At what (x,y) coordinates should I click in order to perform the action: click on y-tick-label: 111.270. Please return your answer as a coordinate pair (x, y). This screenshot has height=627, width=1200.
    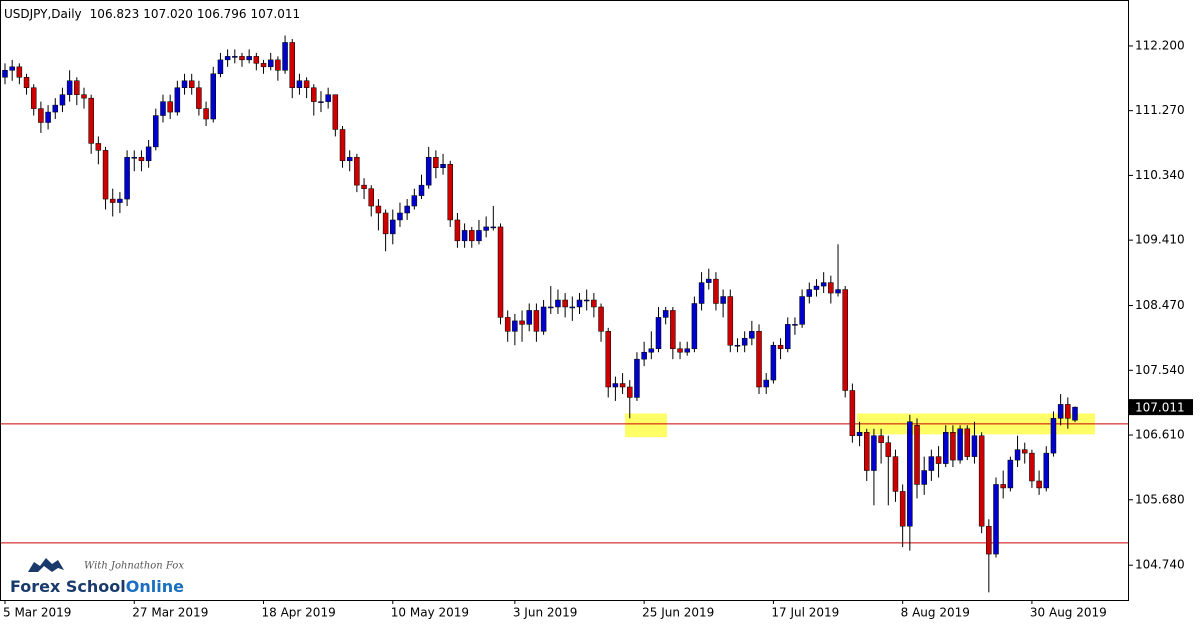
    Looking at the image, I should click on (1160, 110).